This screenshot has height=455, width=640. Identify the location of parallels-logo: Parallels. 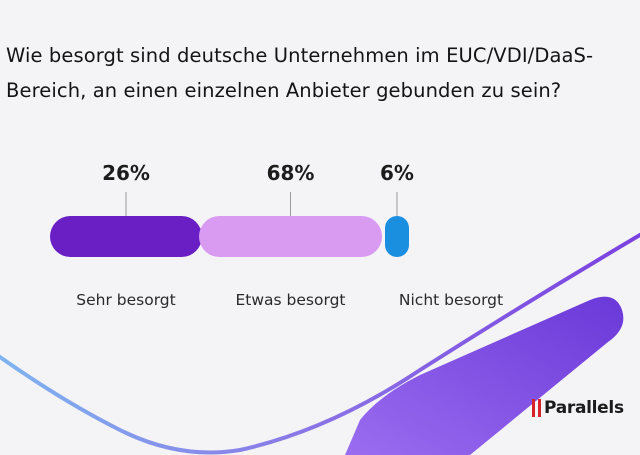
(578, 408).